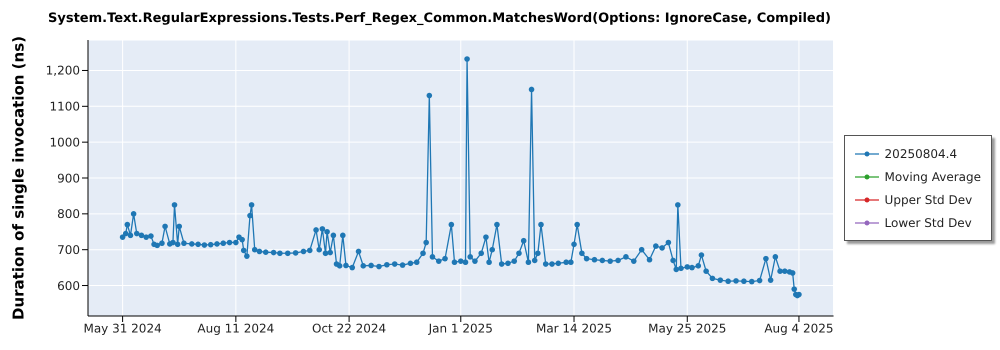 The width and height of the screenshot is (1000, 350). I want to click on legend-label: Lower Std Dev, so click(928, 223).